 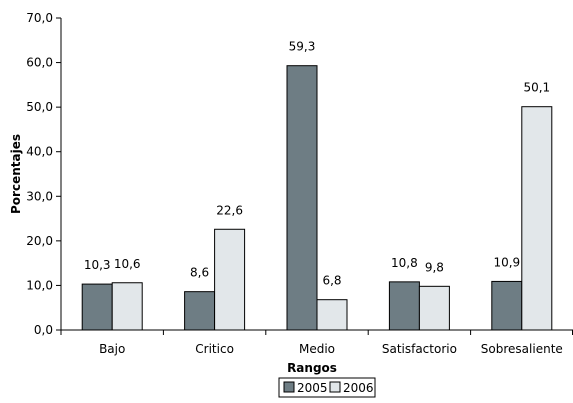 What do you see at coordinates (404, 263) in the screenshot?
I see `data-label: 10,8` at bounding box center [404, 263].